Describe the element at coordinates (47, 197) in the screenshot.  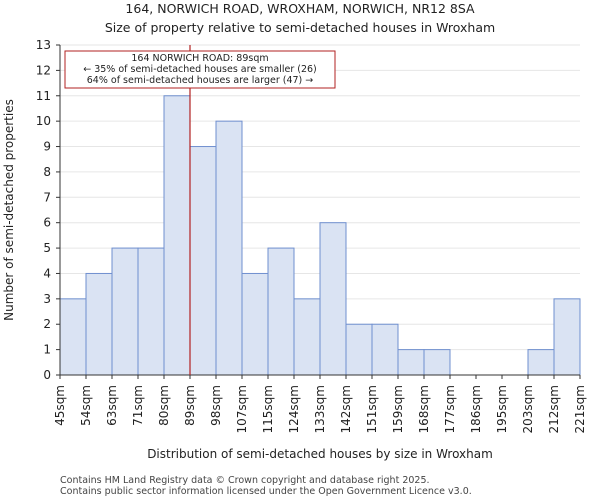
I see `y-tick-label: 7` at that location.